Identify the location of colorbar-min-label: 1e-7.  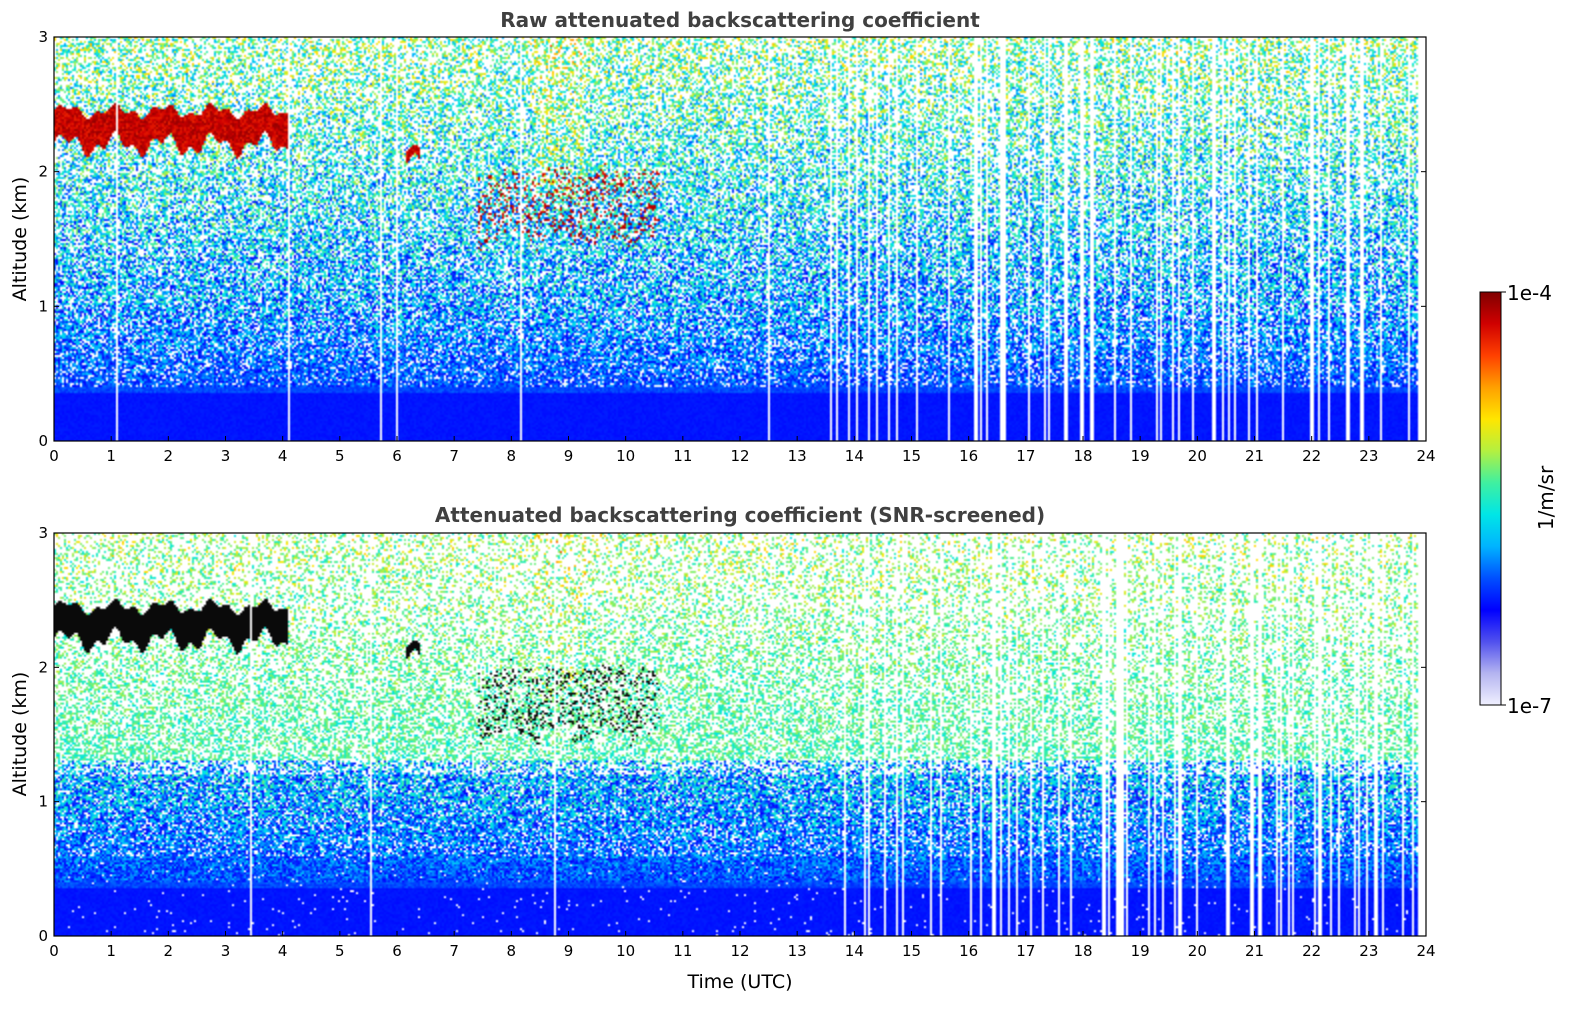
(1529, 706).